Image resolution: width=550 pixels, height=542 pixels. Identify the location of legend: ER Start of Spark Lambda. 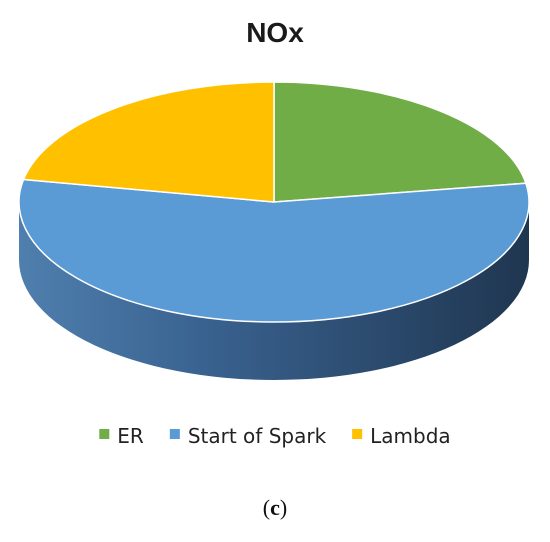
(275, 436).